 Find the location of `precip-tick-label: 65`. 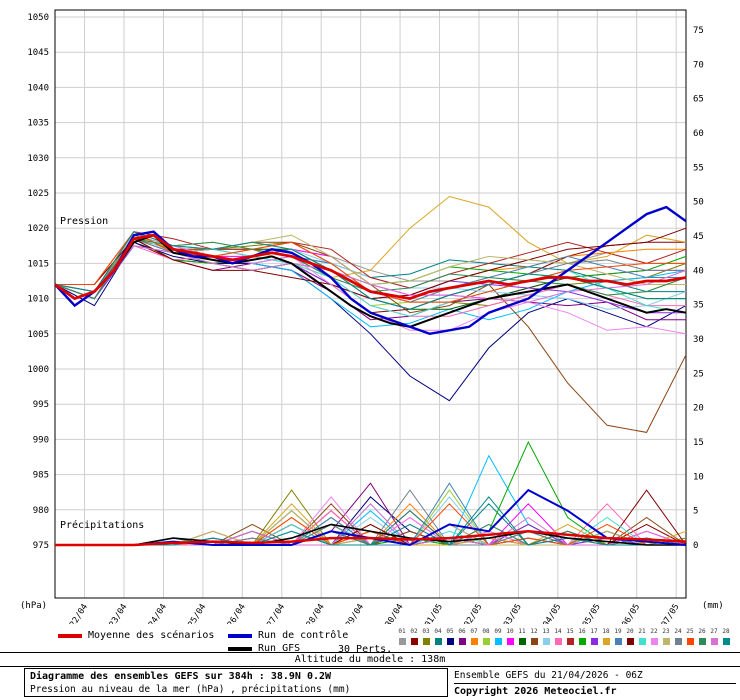

precip-tick-label: 65 is located at coordinates (698, 100).